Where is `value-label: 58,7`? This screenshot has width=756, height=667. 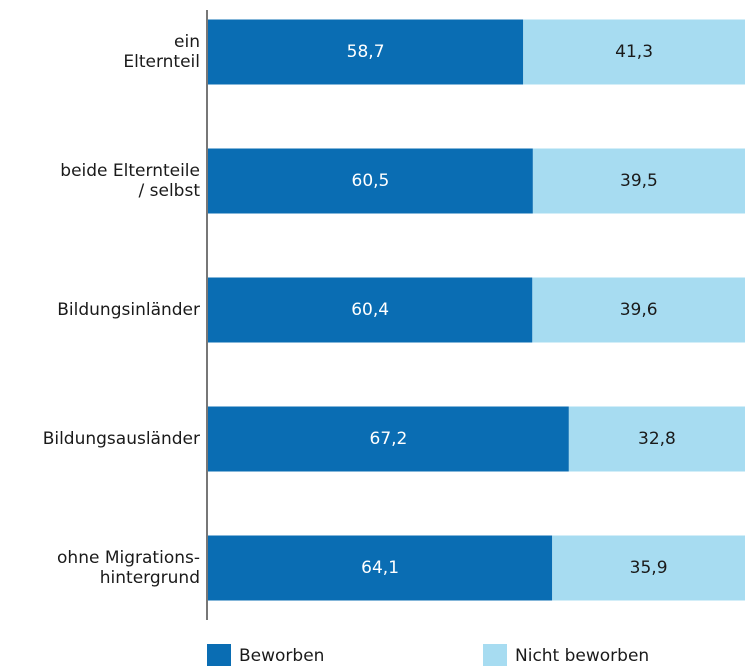 value-label: 58,7 is located at coordinates (366, 52).